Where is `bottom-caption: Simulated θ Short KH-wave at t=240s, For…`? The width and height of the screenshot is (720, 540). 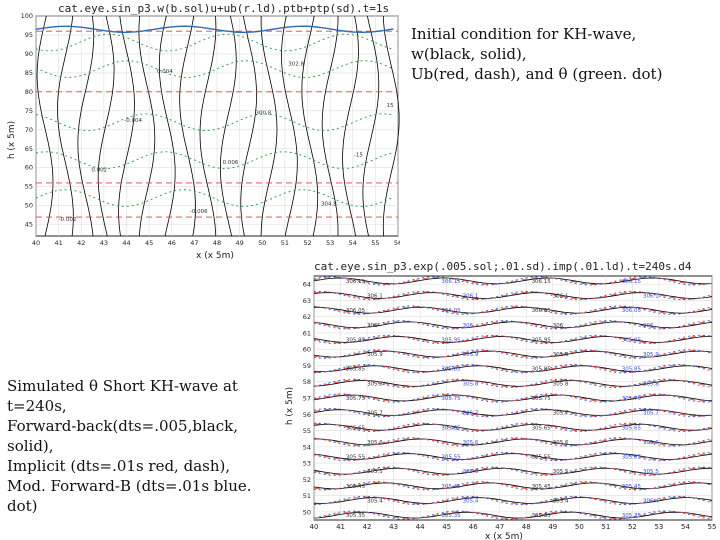
bottom-caption: Simulated θ Short KH-wave at t=240s, For… is located at coordinates (139, 446).